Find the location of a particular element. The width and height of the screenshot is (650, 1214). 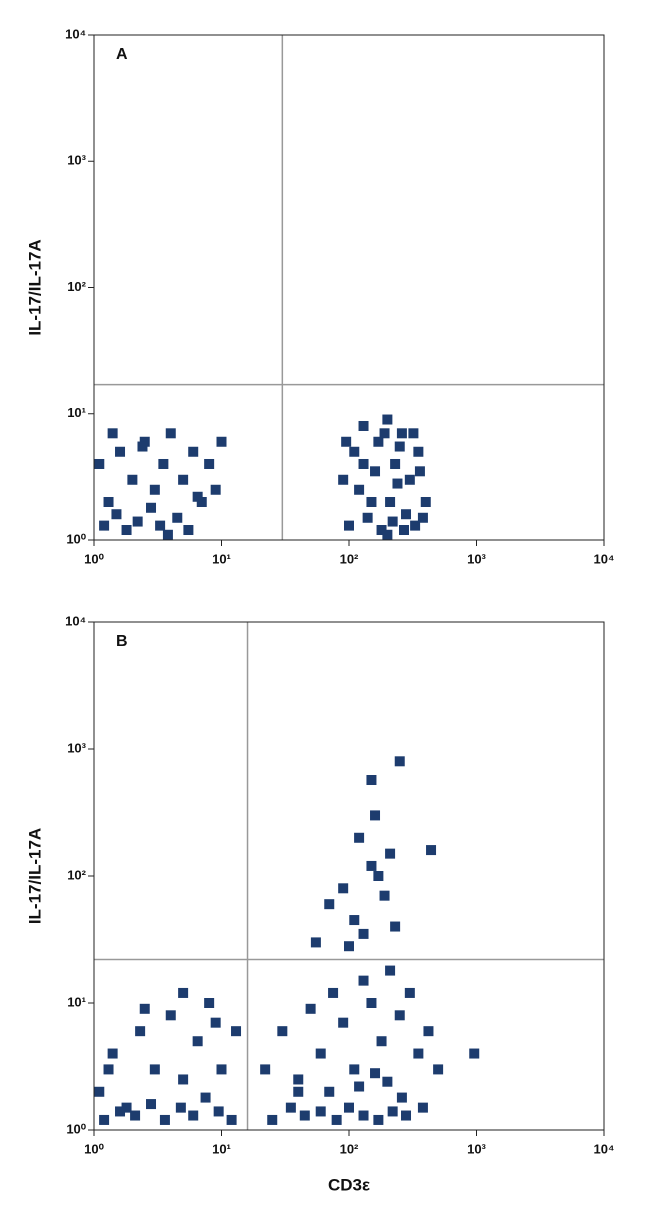

x-tick-label: 10⁰ is located at coordinates (94, 1148).